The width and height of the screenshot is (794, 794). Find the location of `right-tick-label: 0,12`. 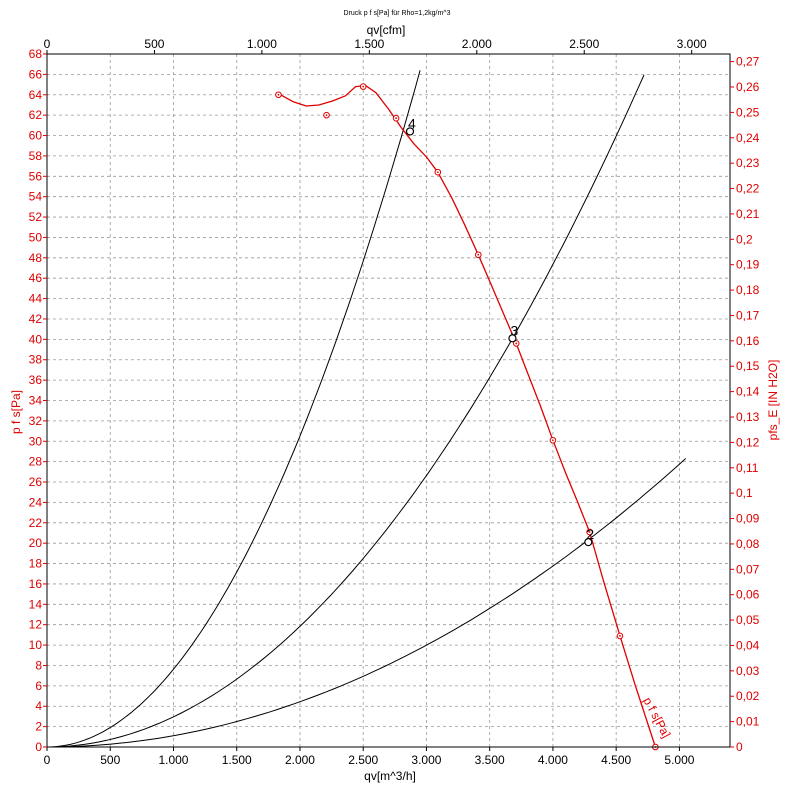

right-tick-label: 0,12 is located at coordinates (748, 442).